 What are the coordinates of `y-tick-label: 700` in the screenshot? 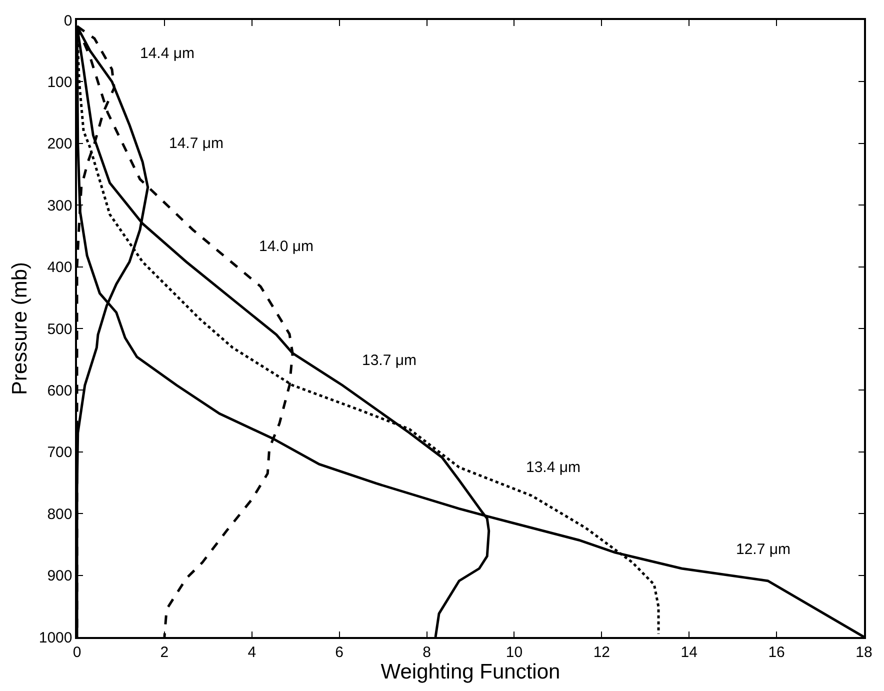 It's located at (59, 453).